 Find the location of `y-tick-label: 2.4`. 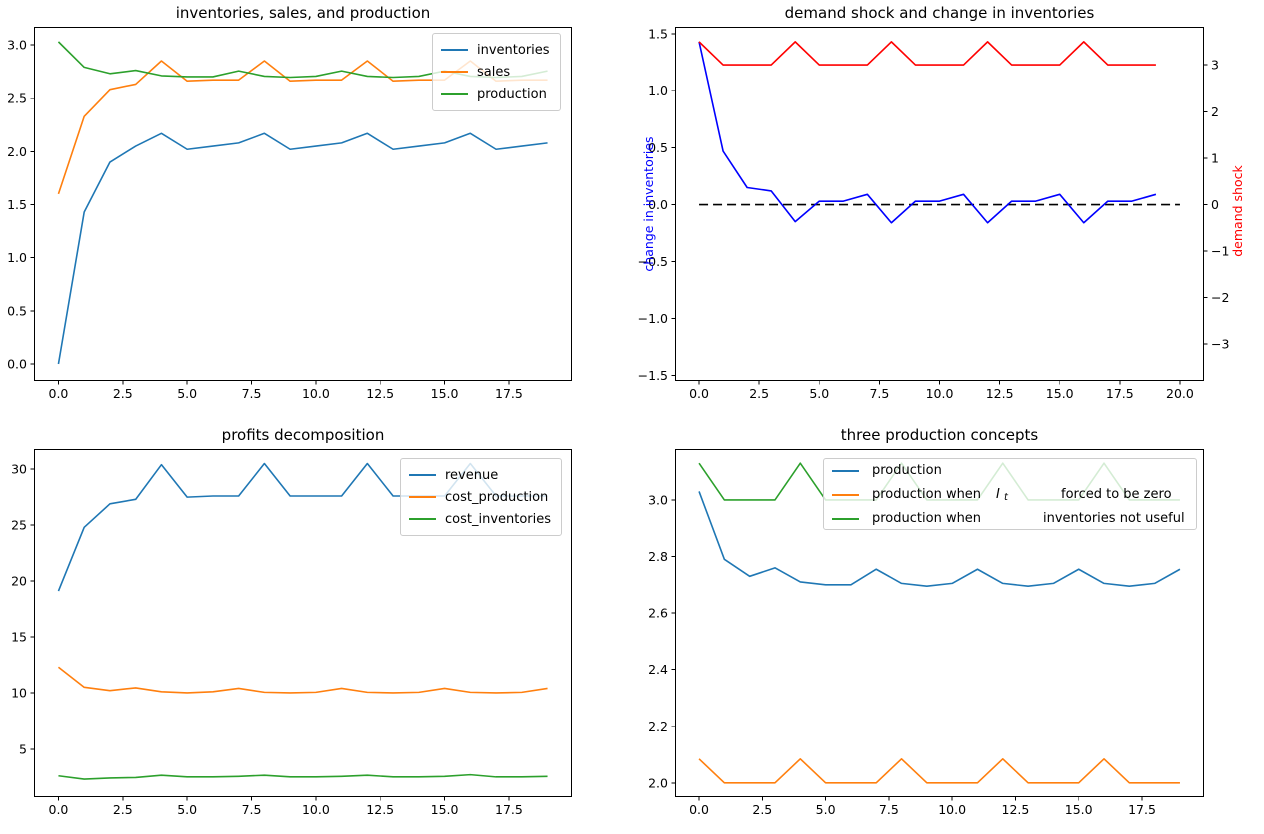

y-tick-label: 2.4 is located at coordinates (658, 669).